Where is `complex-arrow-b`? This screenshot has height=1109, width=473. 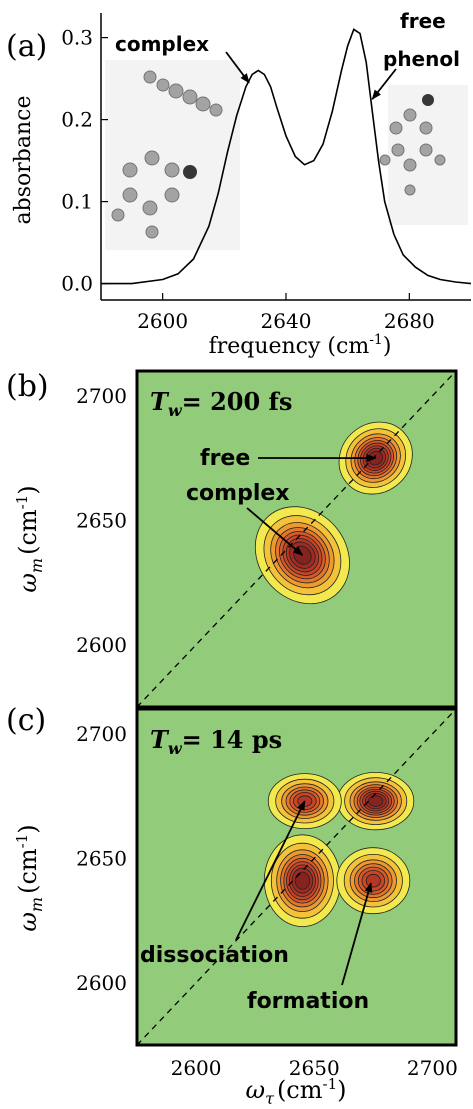
complex-arrow-b is located at coordinates (275, 531).